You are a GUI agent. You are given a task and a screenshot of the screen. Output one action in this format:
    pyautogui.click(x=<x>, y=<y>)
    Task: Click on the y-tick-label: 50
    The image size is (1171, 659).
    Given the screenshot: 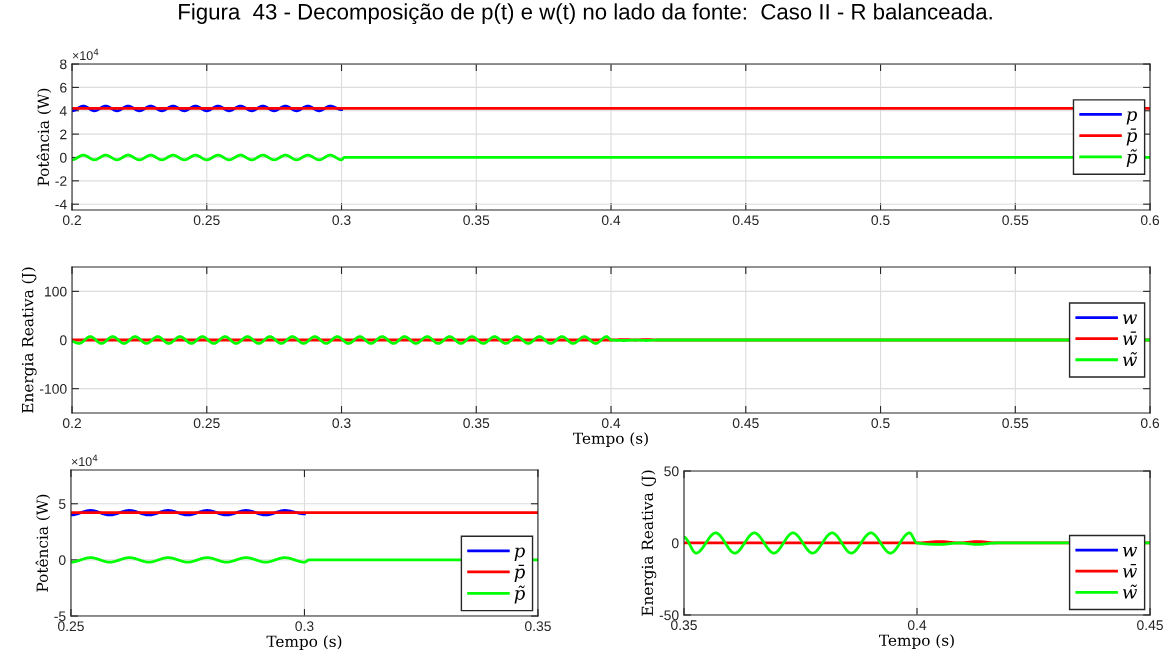 What is the action you would take?
    pyautogui.click(x=671, y=471)
    